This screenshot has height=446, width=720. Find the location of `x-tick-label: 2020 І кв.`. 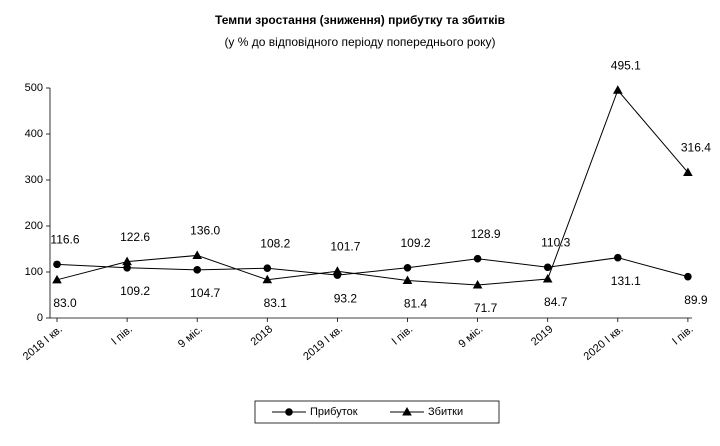

x-tick-label: 2020 І кв. is located at coordinates (604, 343).